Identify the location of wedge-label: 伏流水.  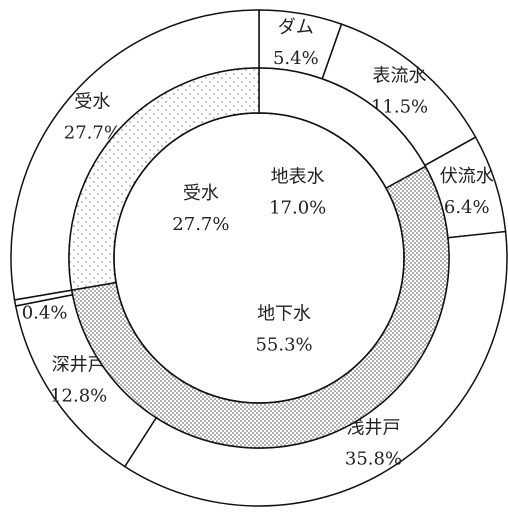
(467, 176).